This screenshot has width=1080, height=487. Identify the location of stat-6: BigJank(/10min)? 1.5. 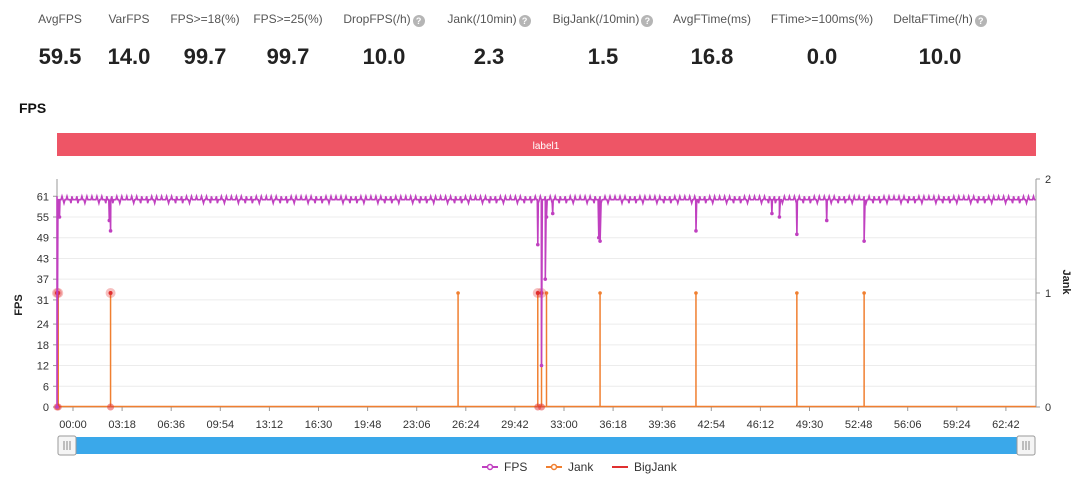
(603, 40).